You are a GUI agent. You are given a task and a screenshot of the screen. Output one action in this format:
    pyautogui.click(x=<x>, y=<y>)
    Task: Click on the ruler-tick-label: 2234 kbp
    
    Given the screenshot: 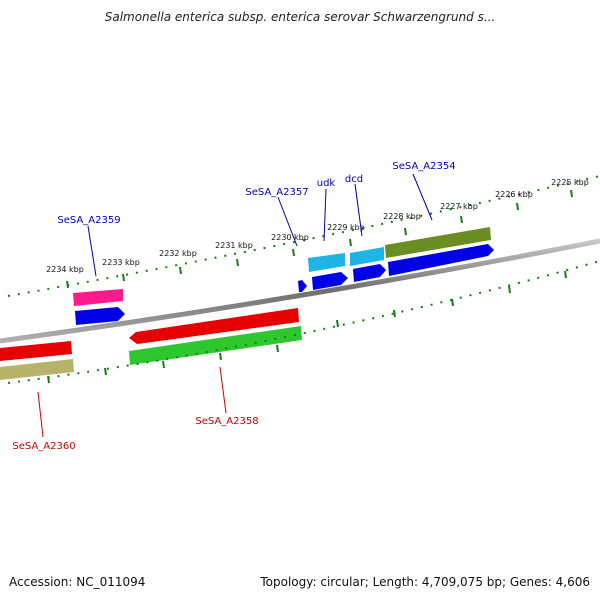 What is the action you would take?
    pyautogui.click(x=65, y=269)
    